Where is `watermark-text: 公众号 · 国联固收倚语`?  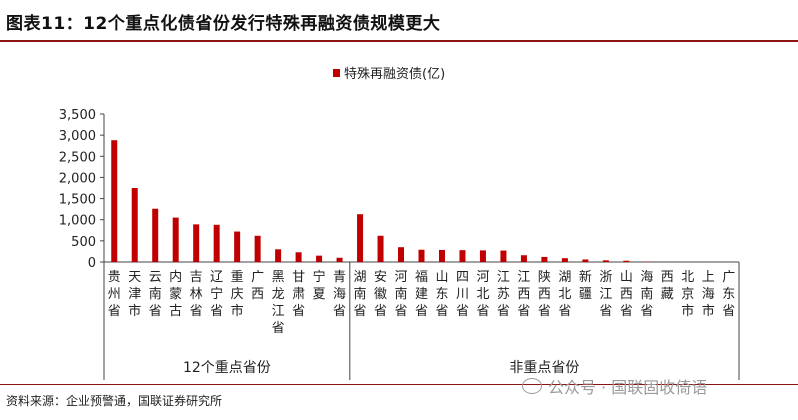
watermark-text: 公众号 · 国联固收倚语 is located at coordinates (628, 387).